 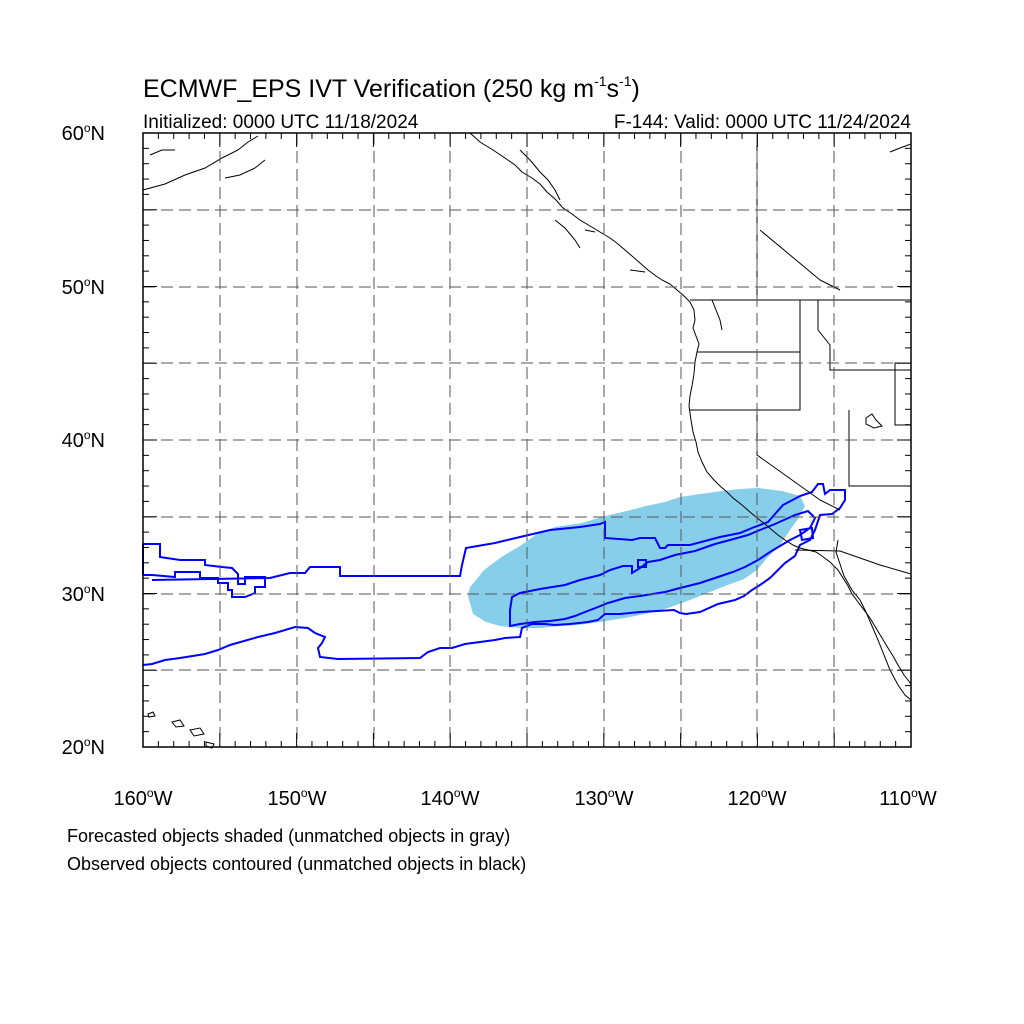 I want to click on init-time-label: Initialized: 0000 UTC 11/18/2024, so click(x=281, y=122).